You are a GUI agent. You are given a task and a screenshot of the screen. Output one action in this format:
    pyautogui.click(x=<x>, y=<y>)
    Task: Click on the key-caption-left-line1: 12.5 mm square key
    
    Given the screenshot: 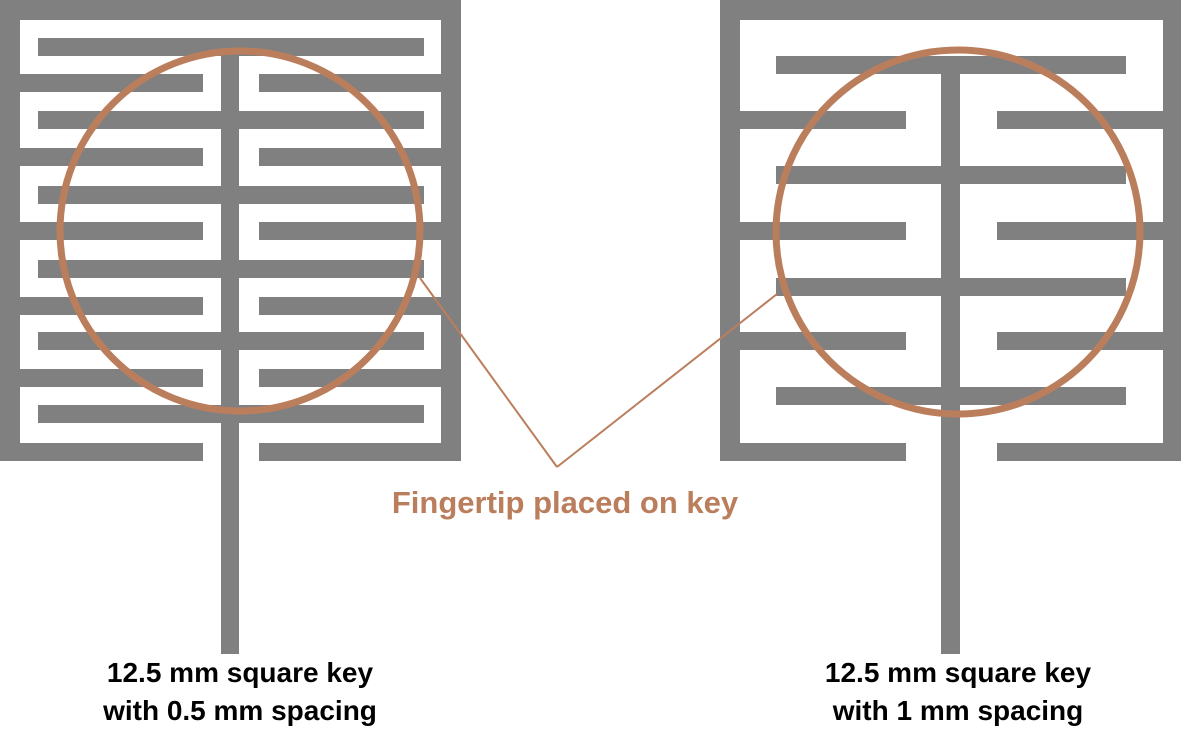 What is the action you would take?
    pyautogui.click(x=240, y=672)
    